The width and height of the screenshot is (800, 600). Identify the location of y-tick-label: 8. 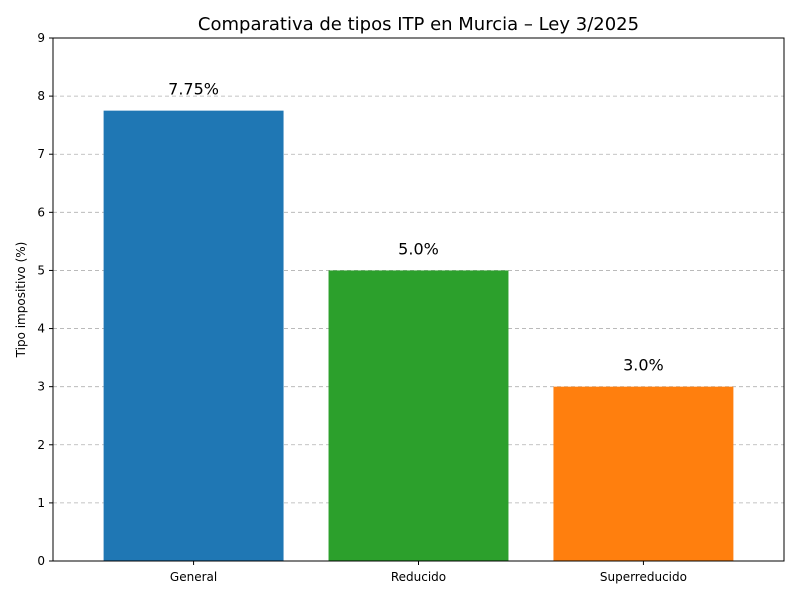
(41, 96).